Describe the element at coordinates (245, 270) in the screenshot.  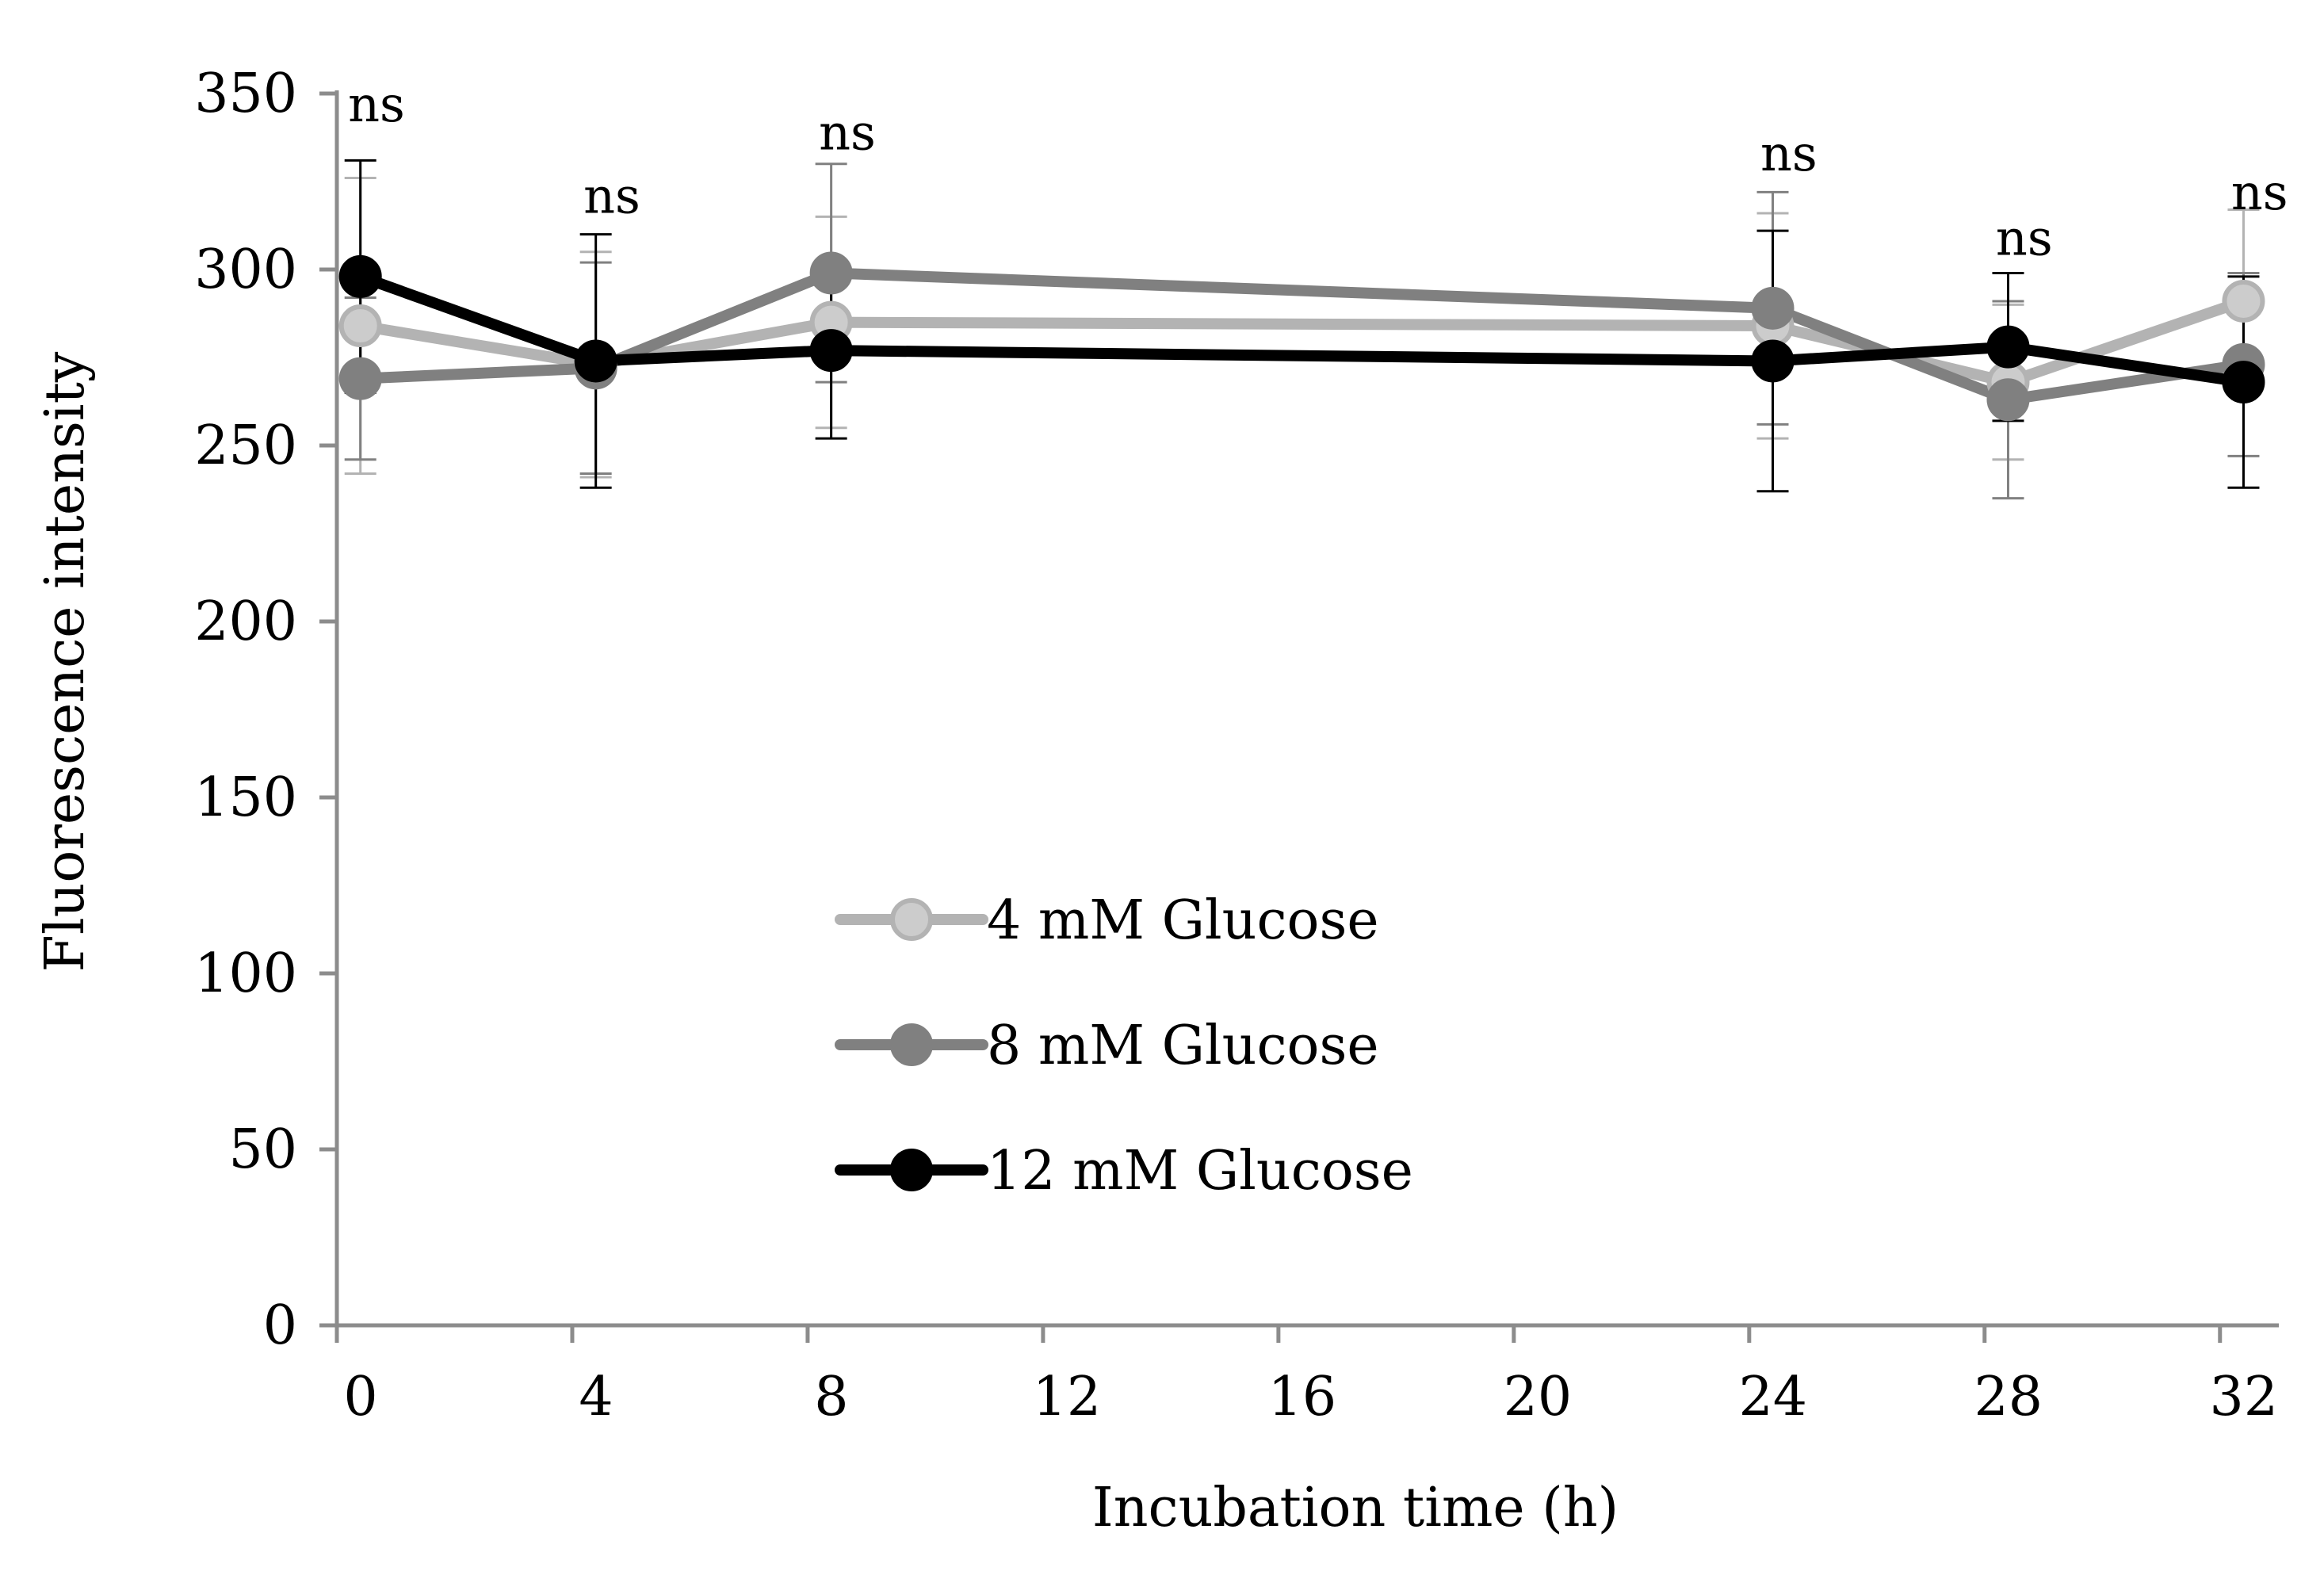
I see `y-tick-label: 300` at that location.